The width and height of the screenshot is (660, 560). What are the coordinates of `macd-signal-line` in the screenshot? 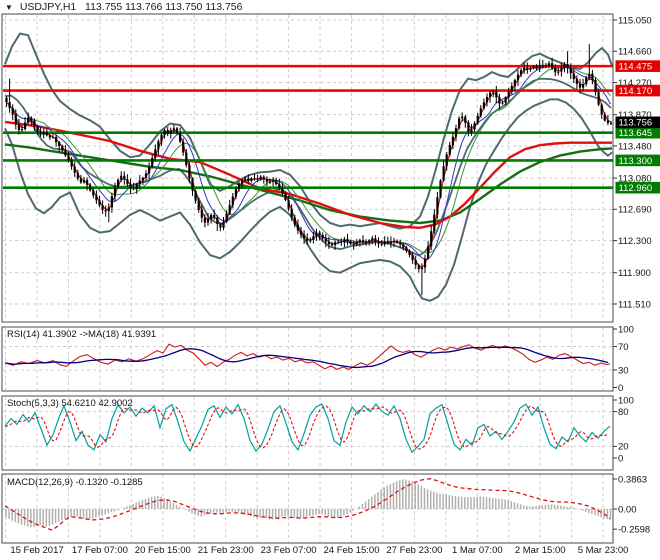 It's located at (307, 504).